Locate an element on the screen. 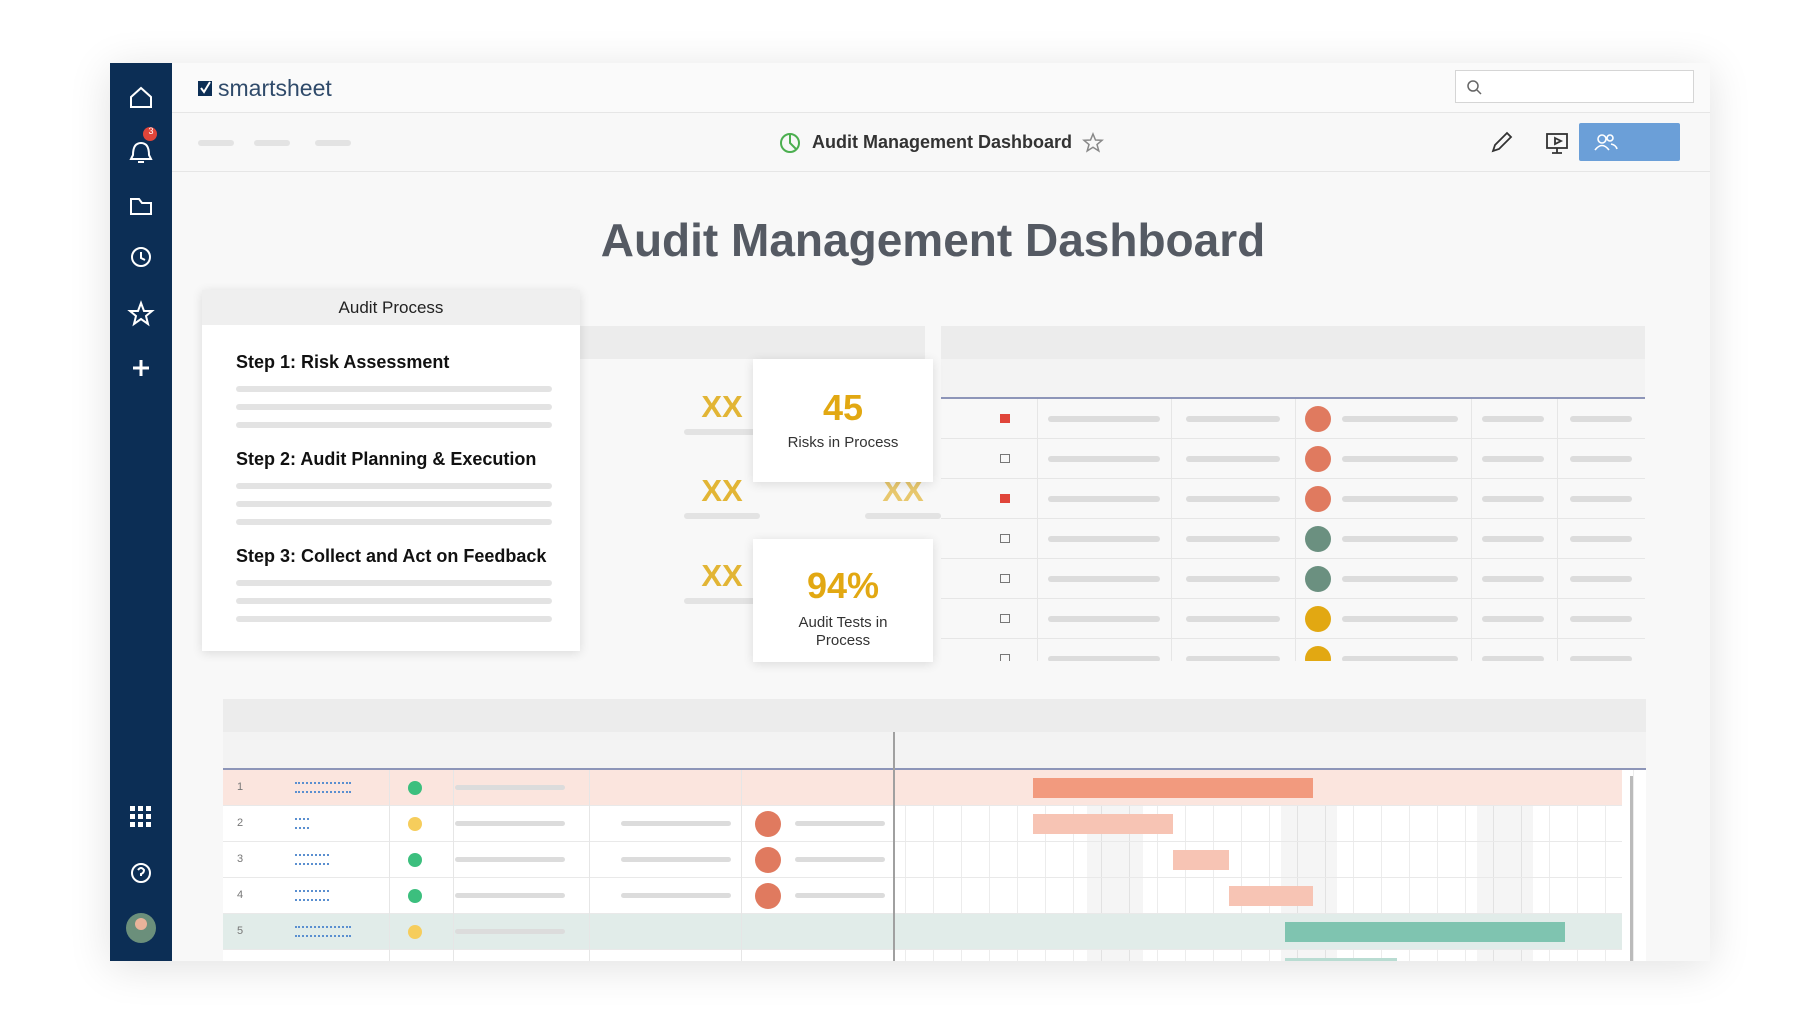  metric-label: Risks in Process is located at coordinates (843, 442).